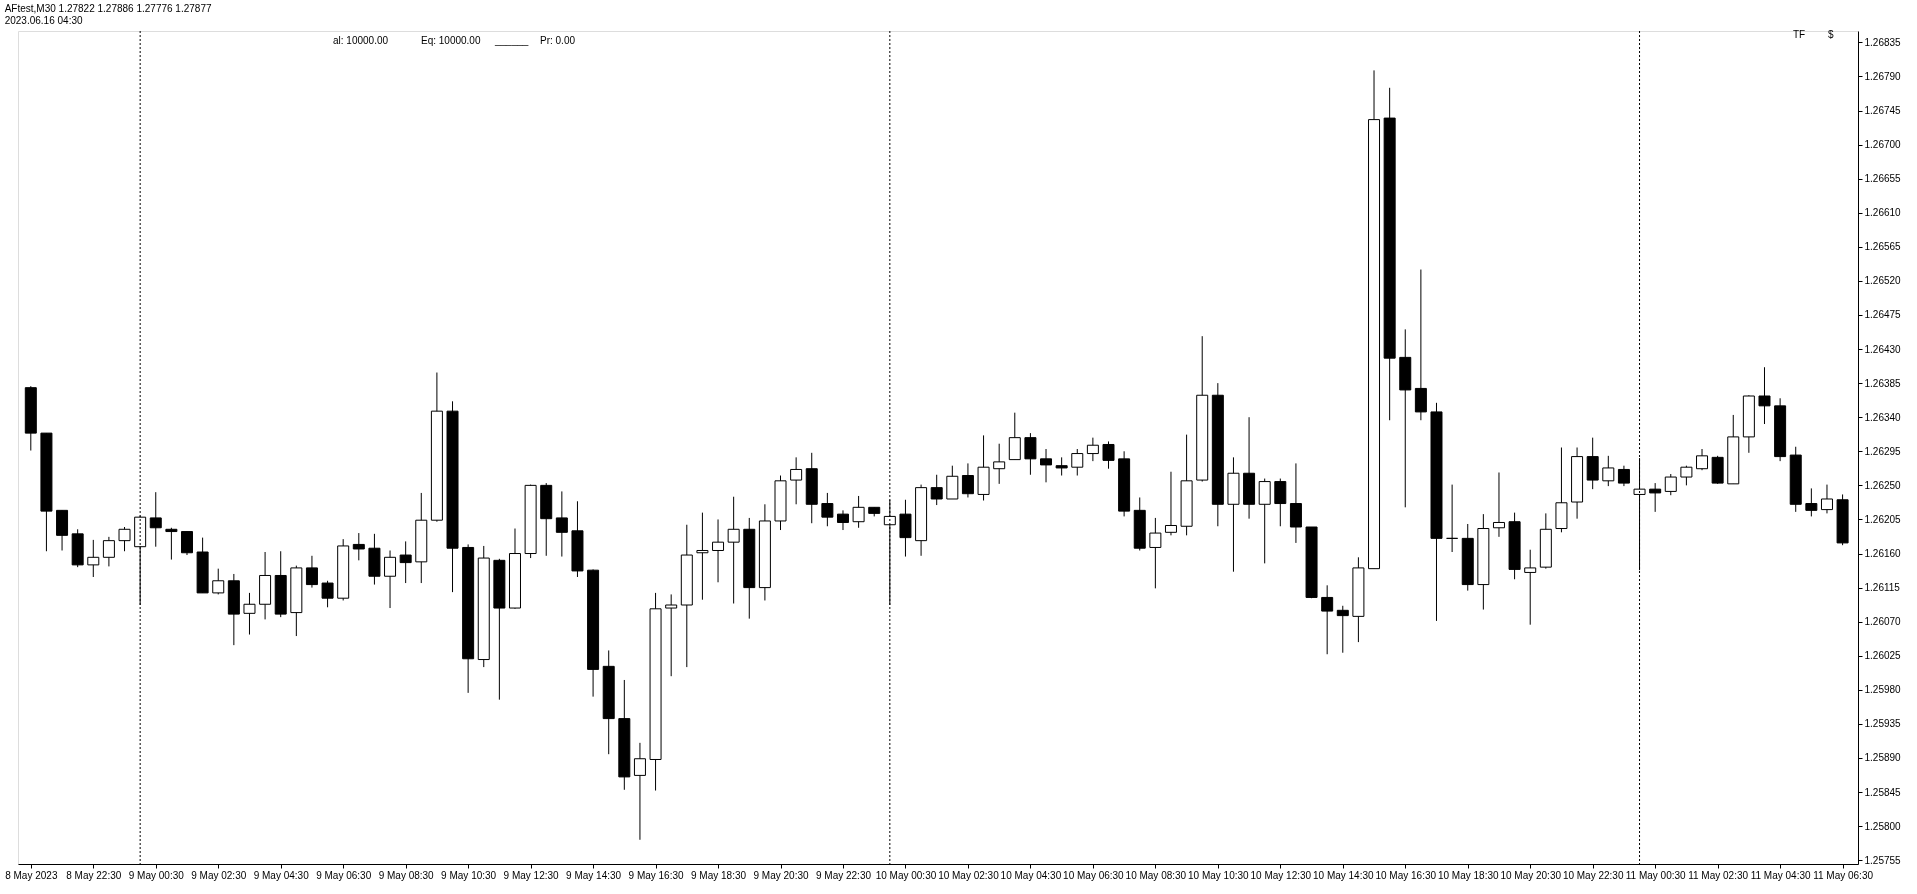 This screenshot has width=1917, height=894. What do you see at coordinates (656, 875) in the screenshot?
I see `x-tick-label: 9 May 16:30` at bounding box center [656, 875].